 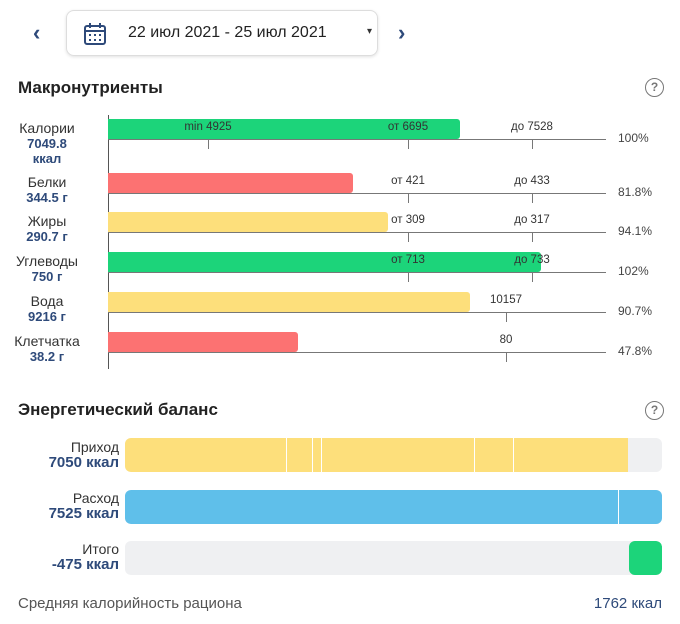 What do you see at coordinates (47, 190) in the screenshot?
I see `macro-label: Белки 344.5 г` at bounding box center [47, 190].